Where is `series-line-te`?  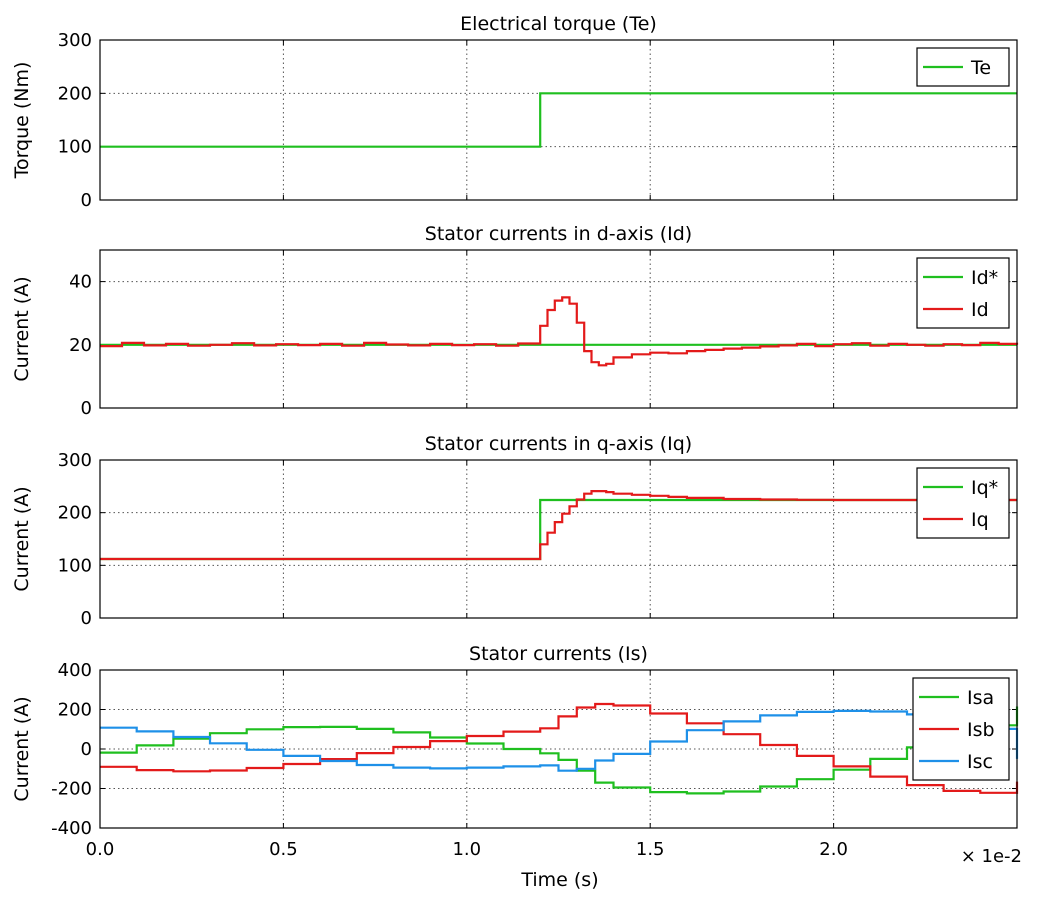 series-line-te is located at coordinates (558, 120).